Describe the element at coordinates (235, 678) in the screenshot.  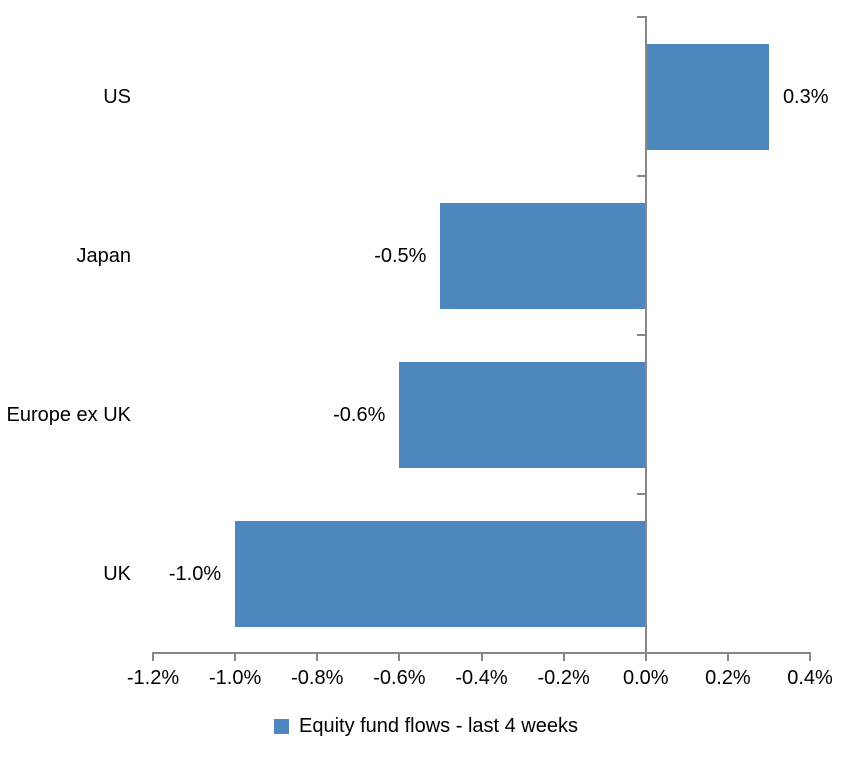
I see `x-axis-tick-label: -1.0%` at that location.